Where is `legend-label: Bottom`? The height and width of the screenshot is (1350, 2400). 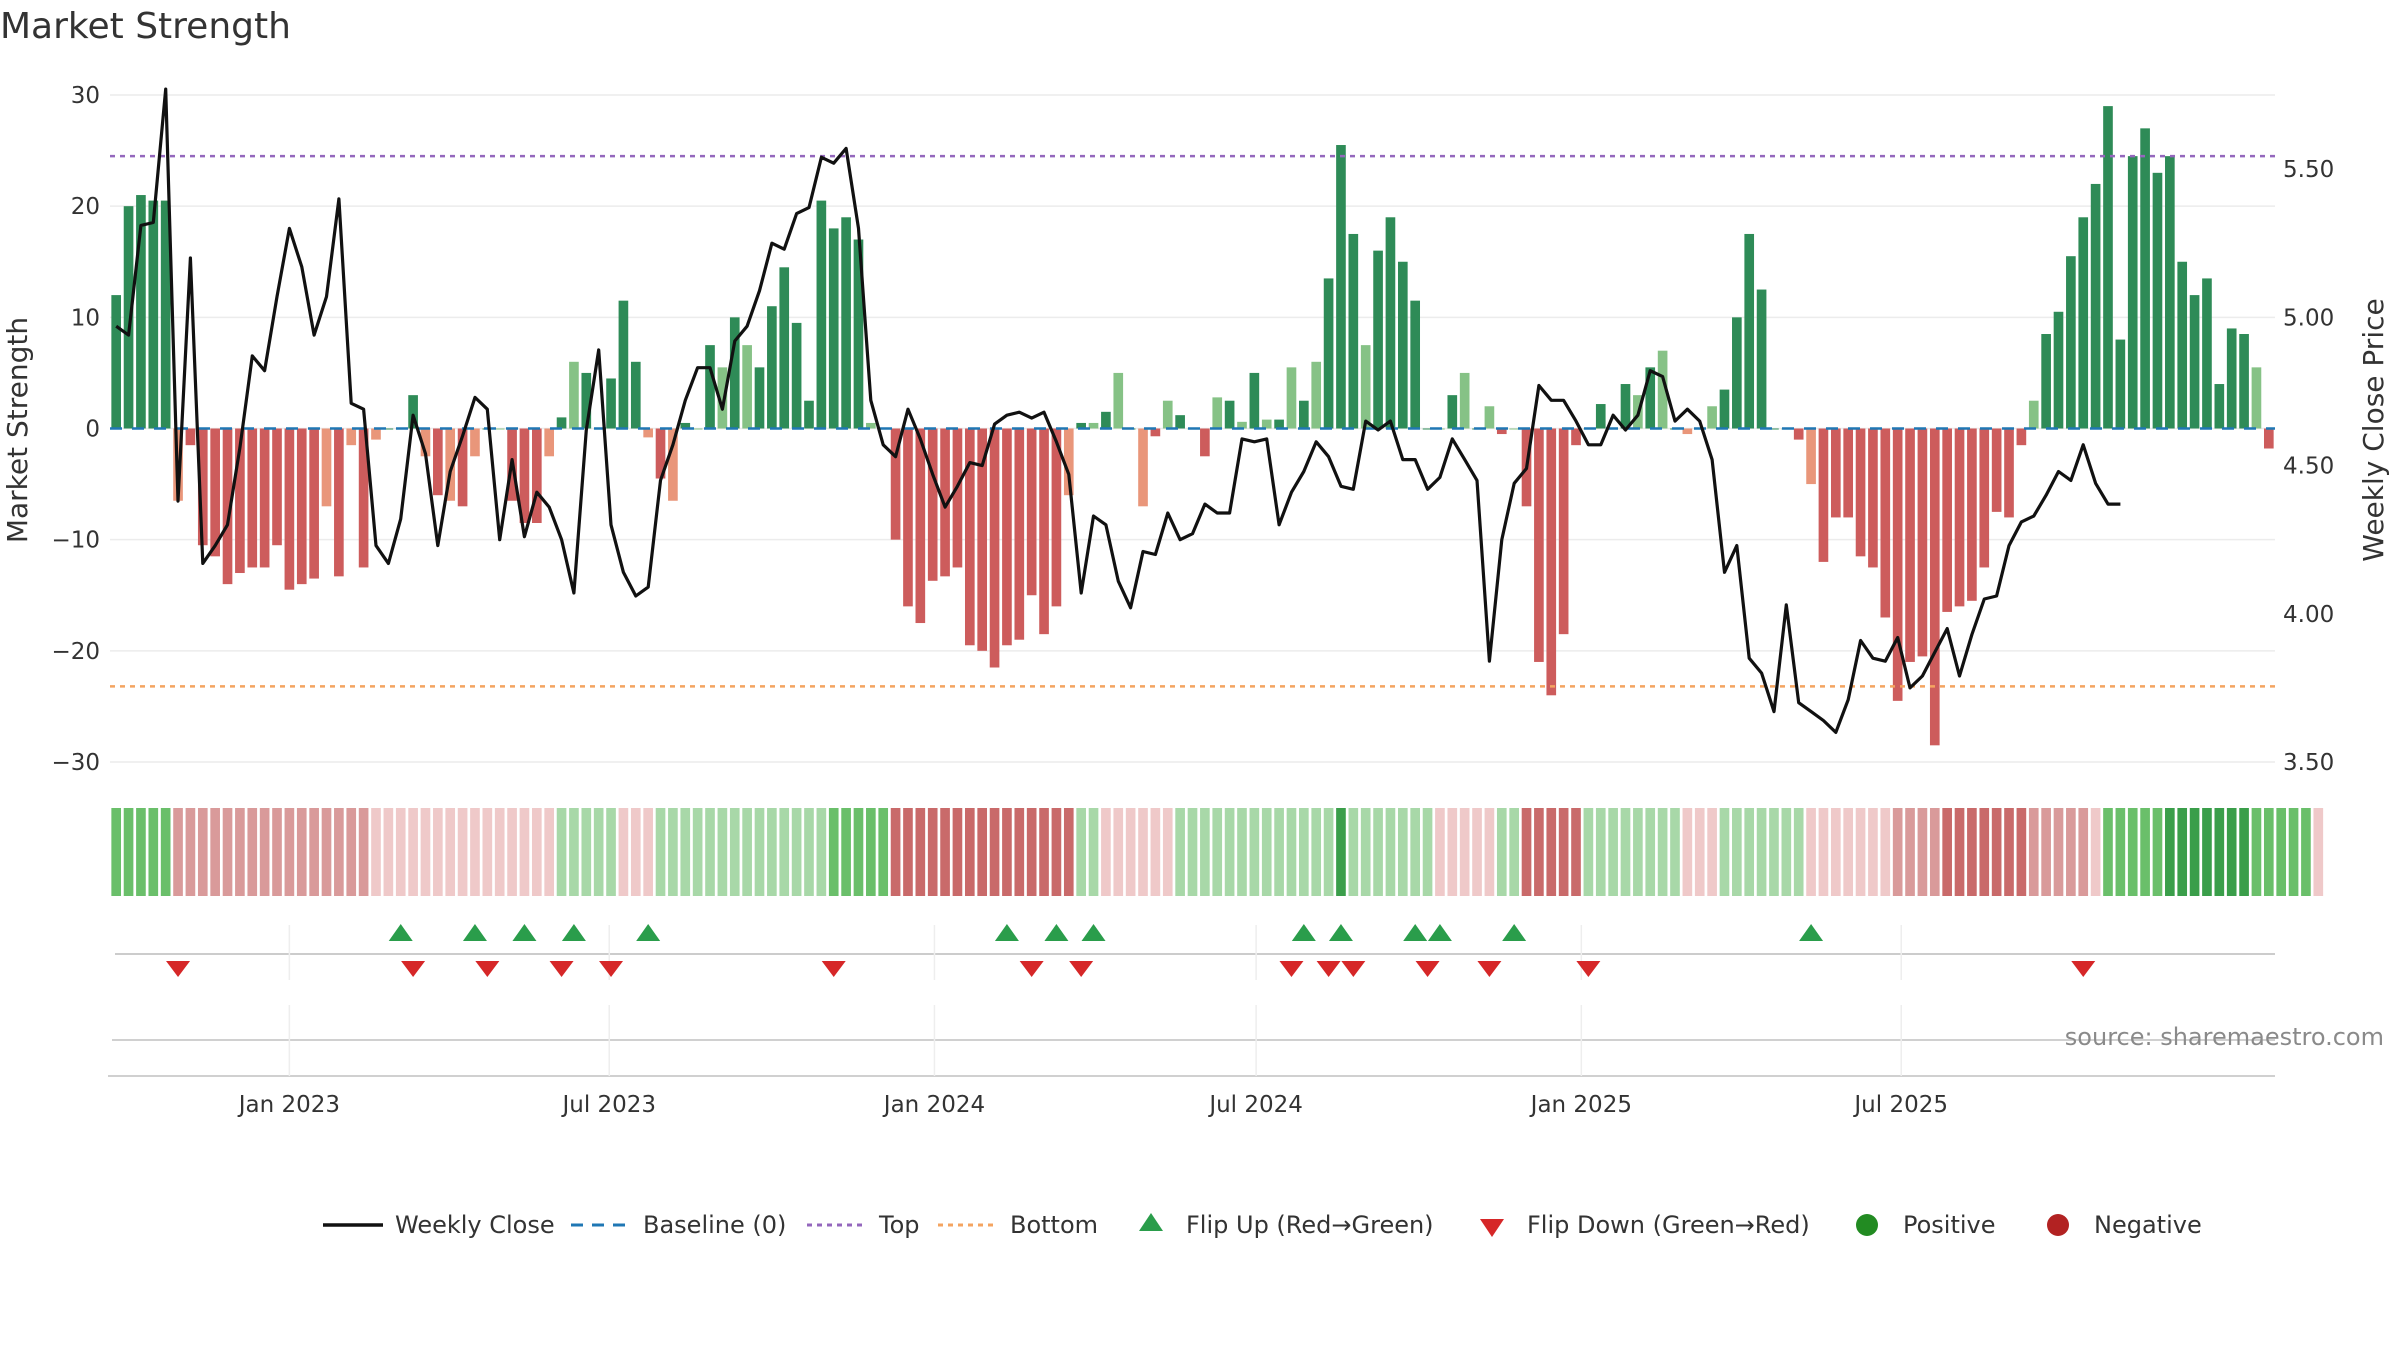 legend-label: Bottom is located at coordinates (1054, 1225).